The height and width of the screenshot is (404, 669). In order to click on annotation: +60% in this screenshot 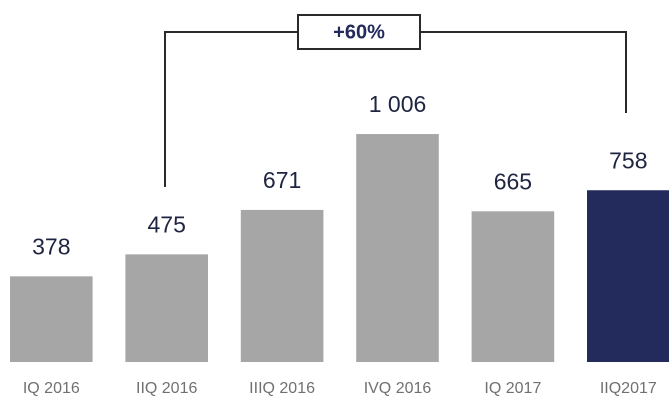, I will do `click(359, 32)`.